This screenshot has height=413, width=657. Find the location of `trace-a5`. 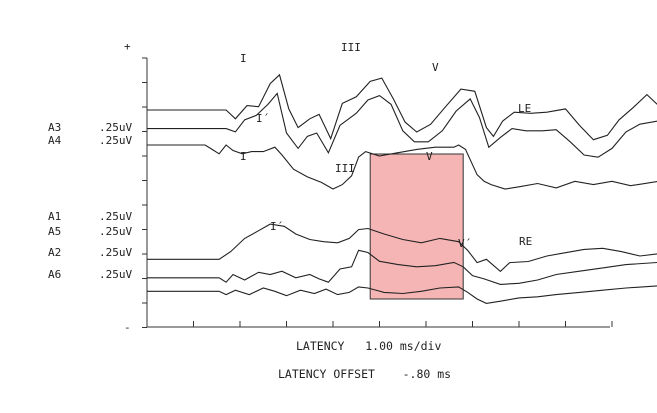

trace-a5 is located at coordinates (402, 248).